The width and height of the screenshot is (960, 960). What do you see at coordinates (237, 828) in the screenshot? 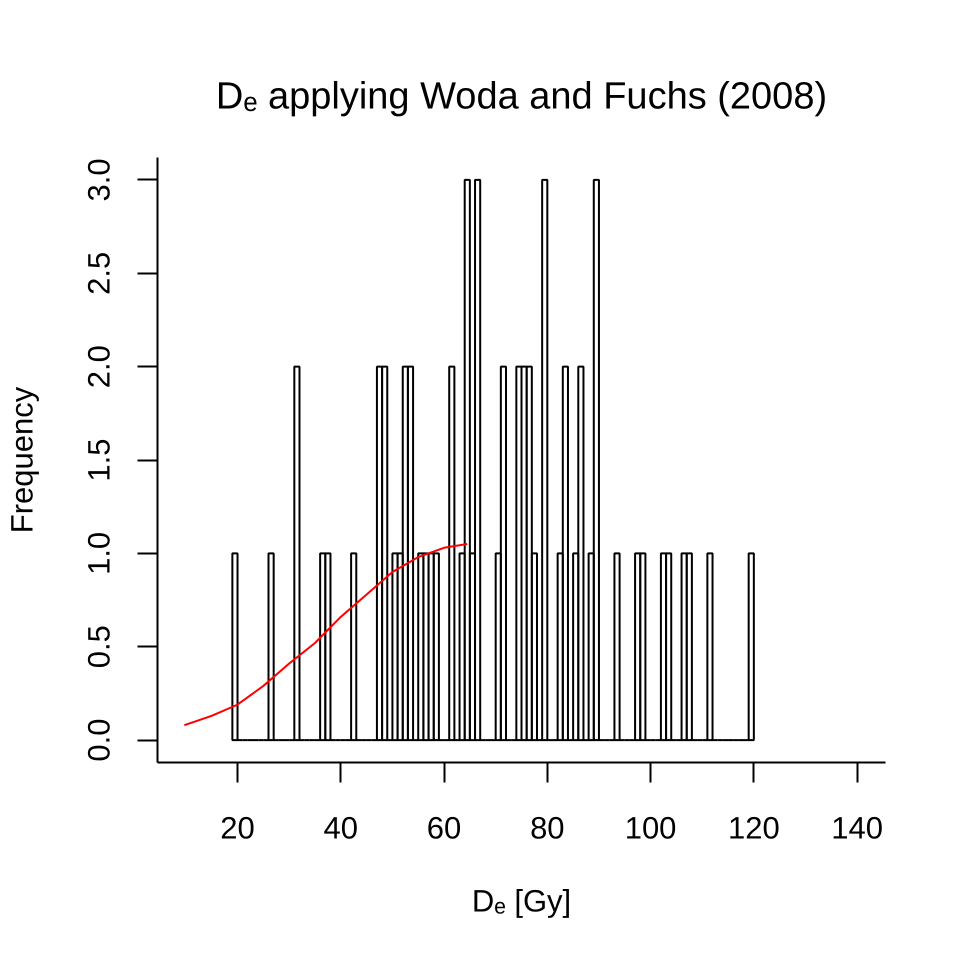
I see `x-tick-label: 20` at bounding box center [237, 828].